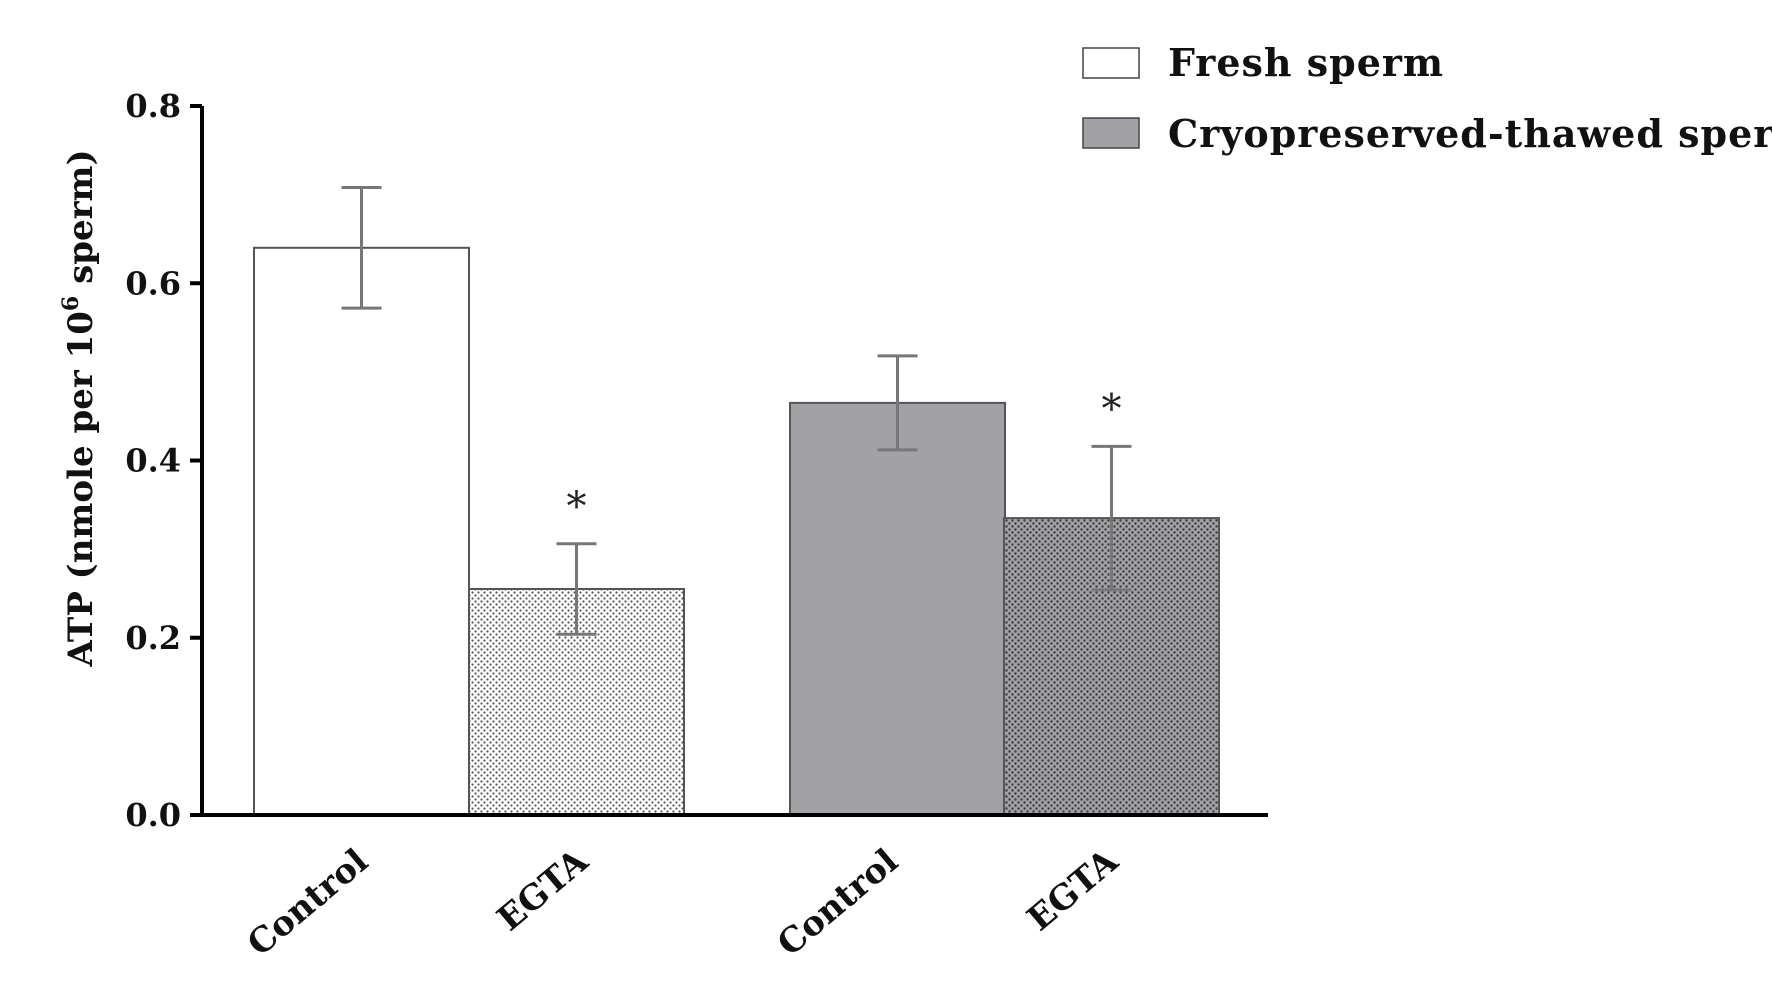  I want to click on y-tick-label: 0.6, so click(153, 283).